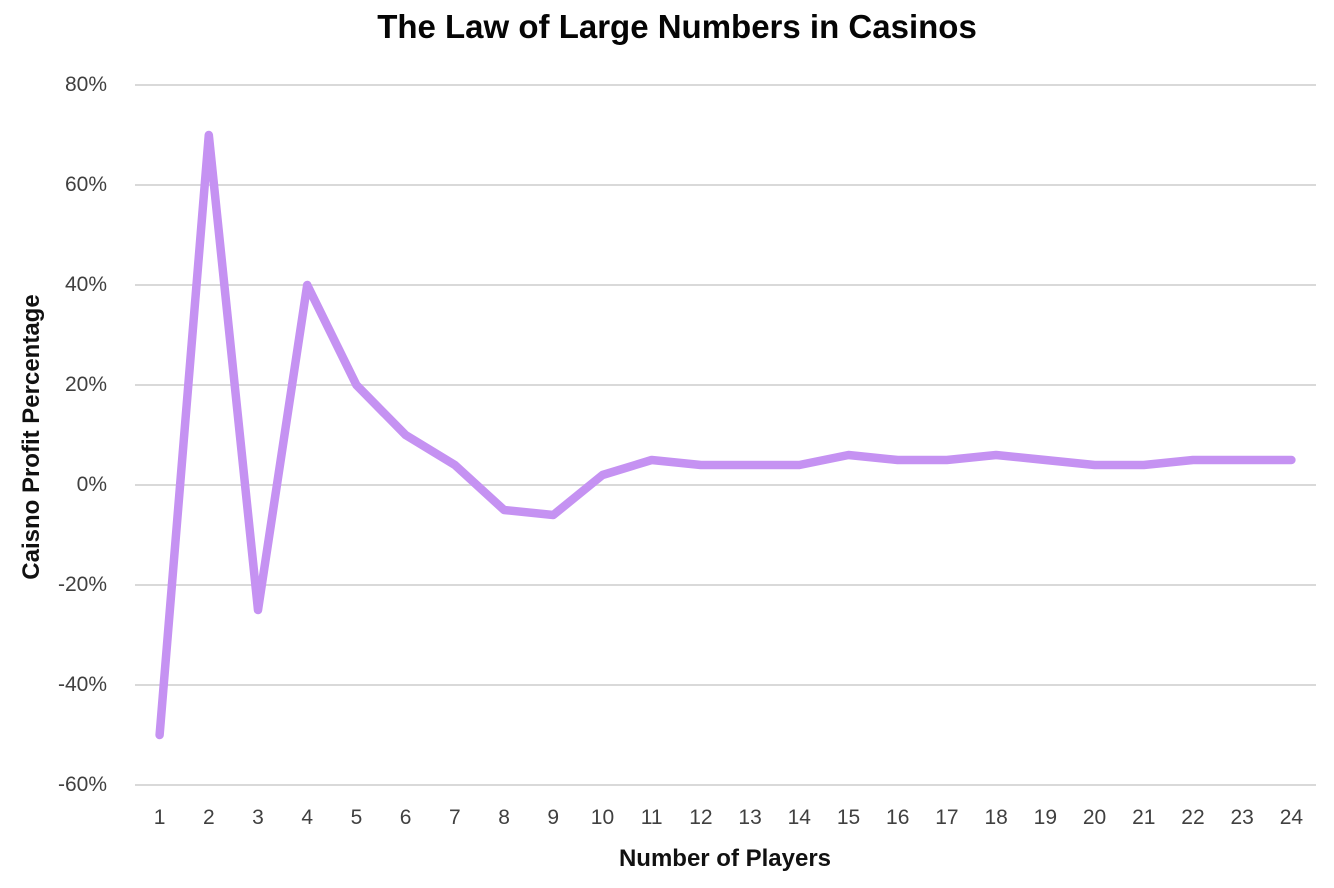 The width and height of the screenshot is (1334, 888). What do you see at coordinates (1291, 817) in the screenshot?
I see `x-tick-label: 24` at bounding box center [1291, 817].